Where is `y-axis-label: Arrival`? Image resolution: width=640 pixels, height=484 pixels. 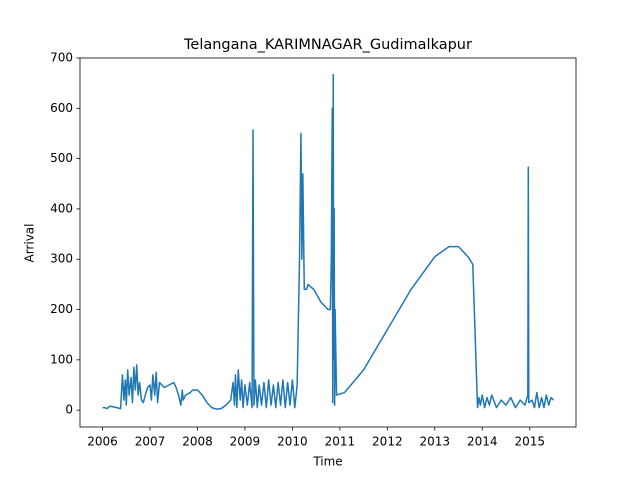
y-axis-label: Arrival is located at coordinates (30, 243).